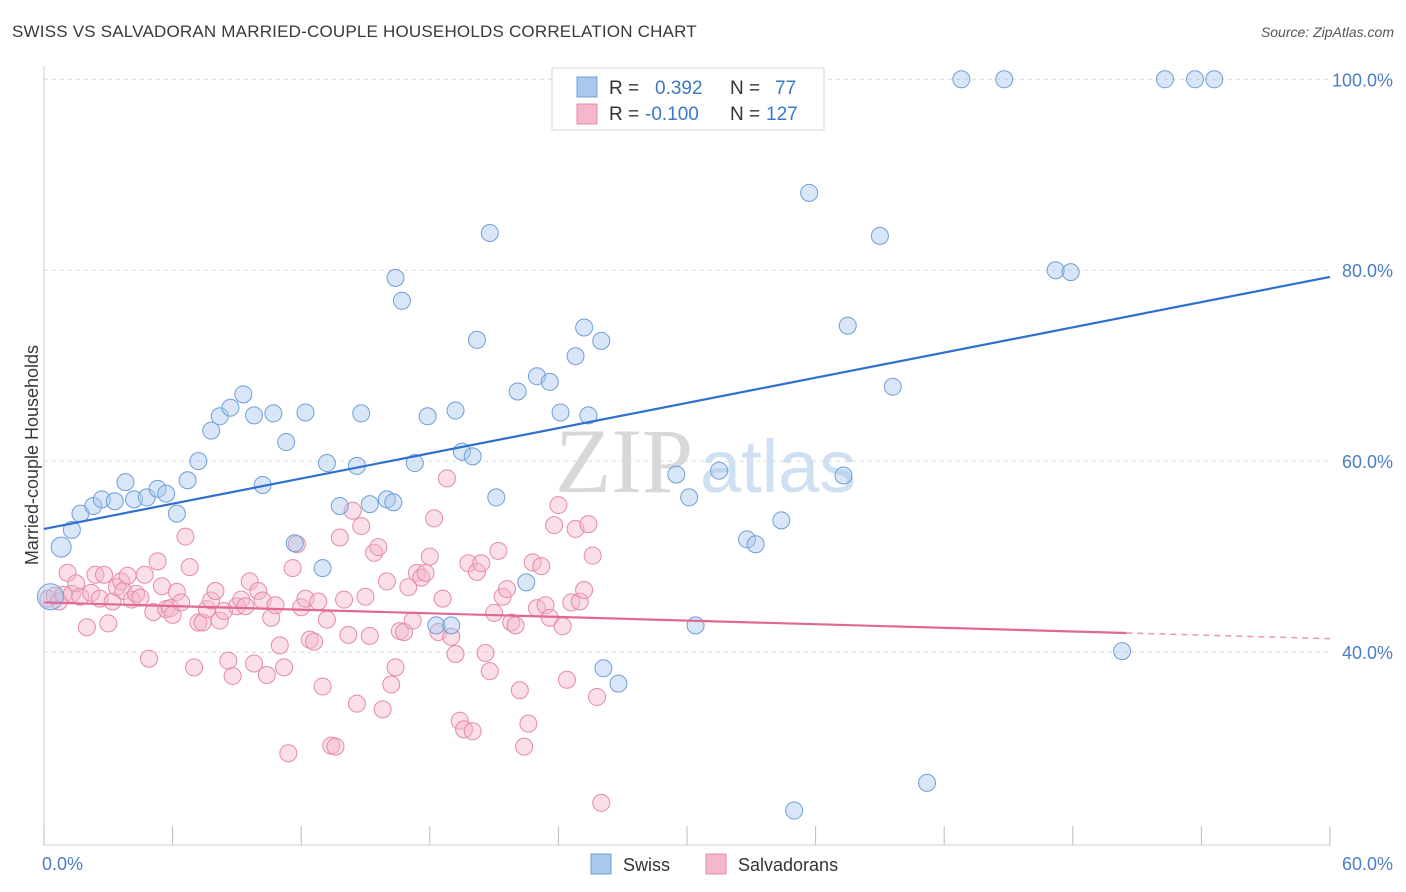 This screenshot has height=892, width=1406. What do you see at coordinates (1367, 864) in the screenshot?
I see `x-tick-label: 60.0%` at bounding box center [1367, 864].